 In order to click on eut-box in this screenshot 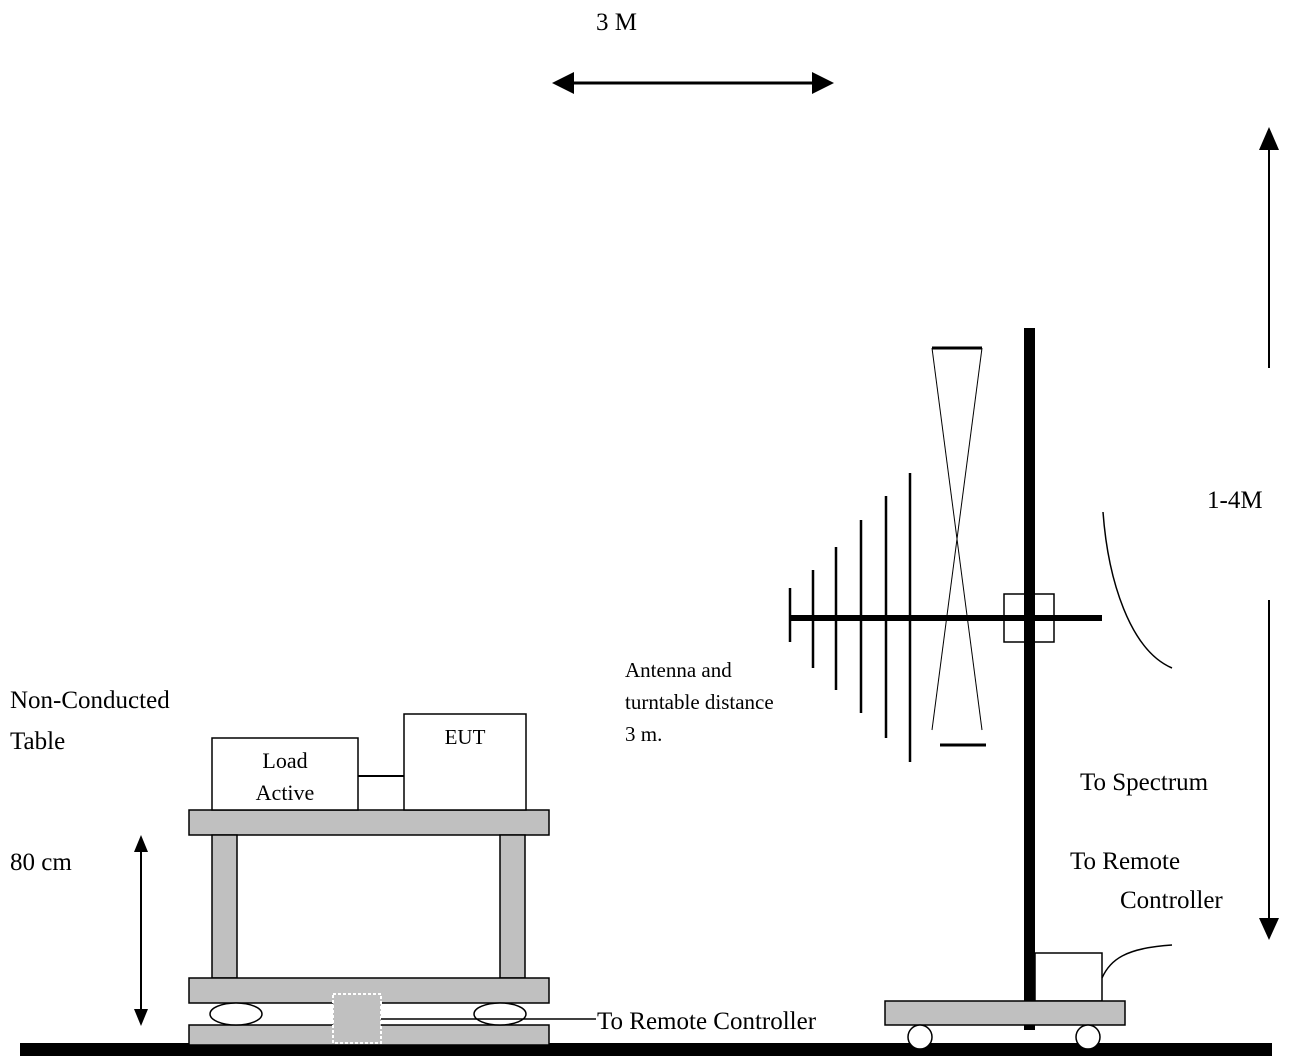, I will do `click(465, 762)`.